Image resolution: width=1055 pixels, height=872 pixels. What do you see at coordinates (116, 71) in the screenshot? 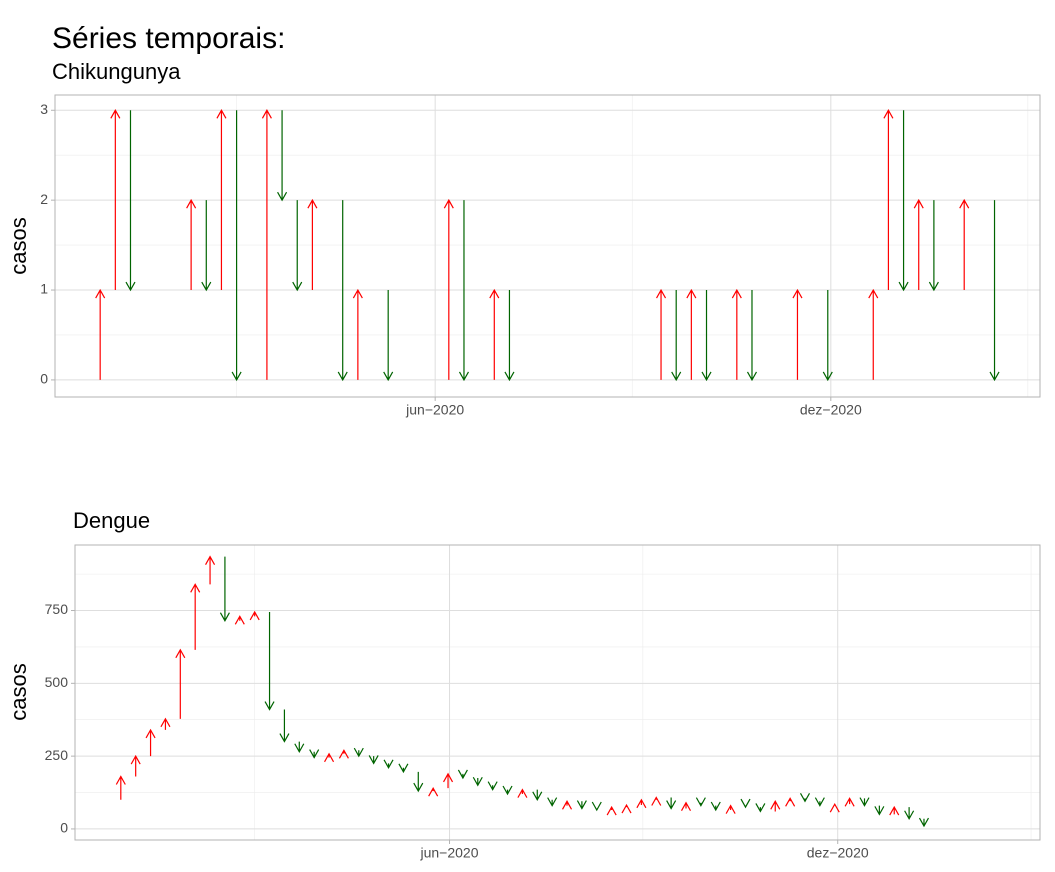
I see `panel-title: Chikungunya` at bounding box center [116, 71].